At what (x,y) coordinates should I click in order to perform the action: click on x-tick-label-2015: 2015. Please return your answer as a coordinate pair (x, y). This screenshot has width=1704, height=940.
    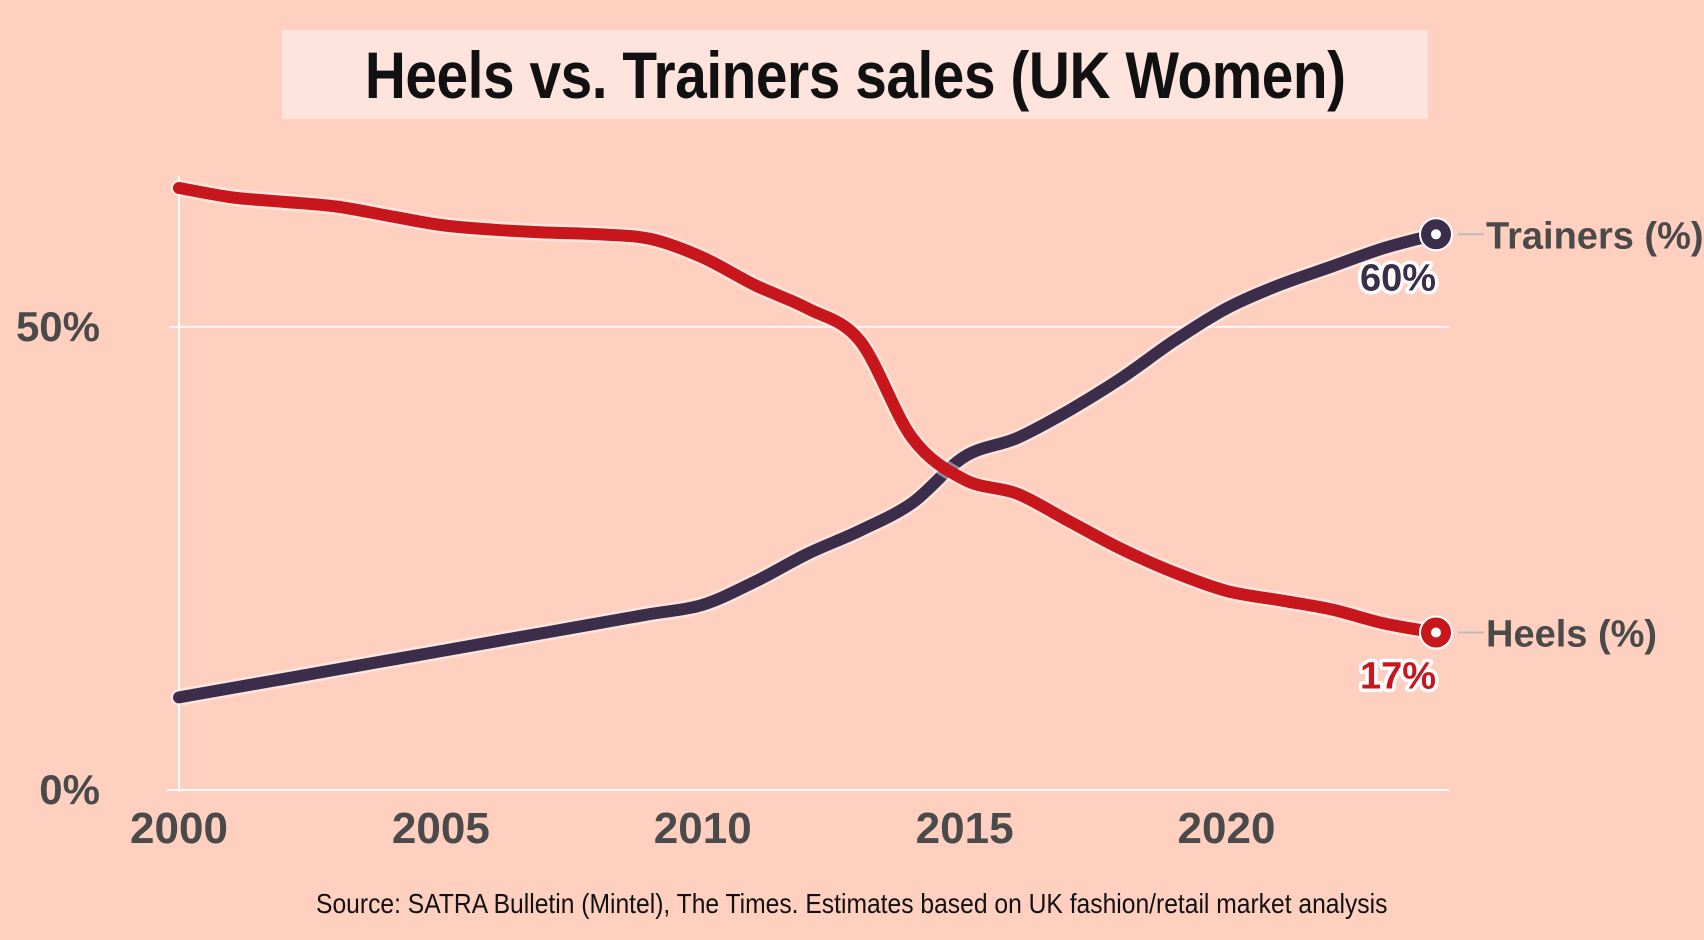
    Looking at the image, I should click on (965, 828).